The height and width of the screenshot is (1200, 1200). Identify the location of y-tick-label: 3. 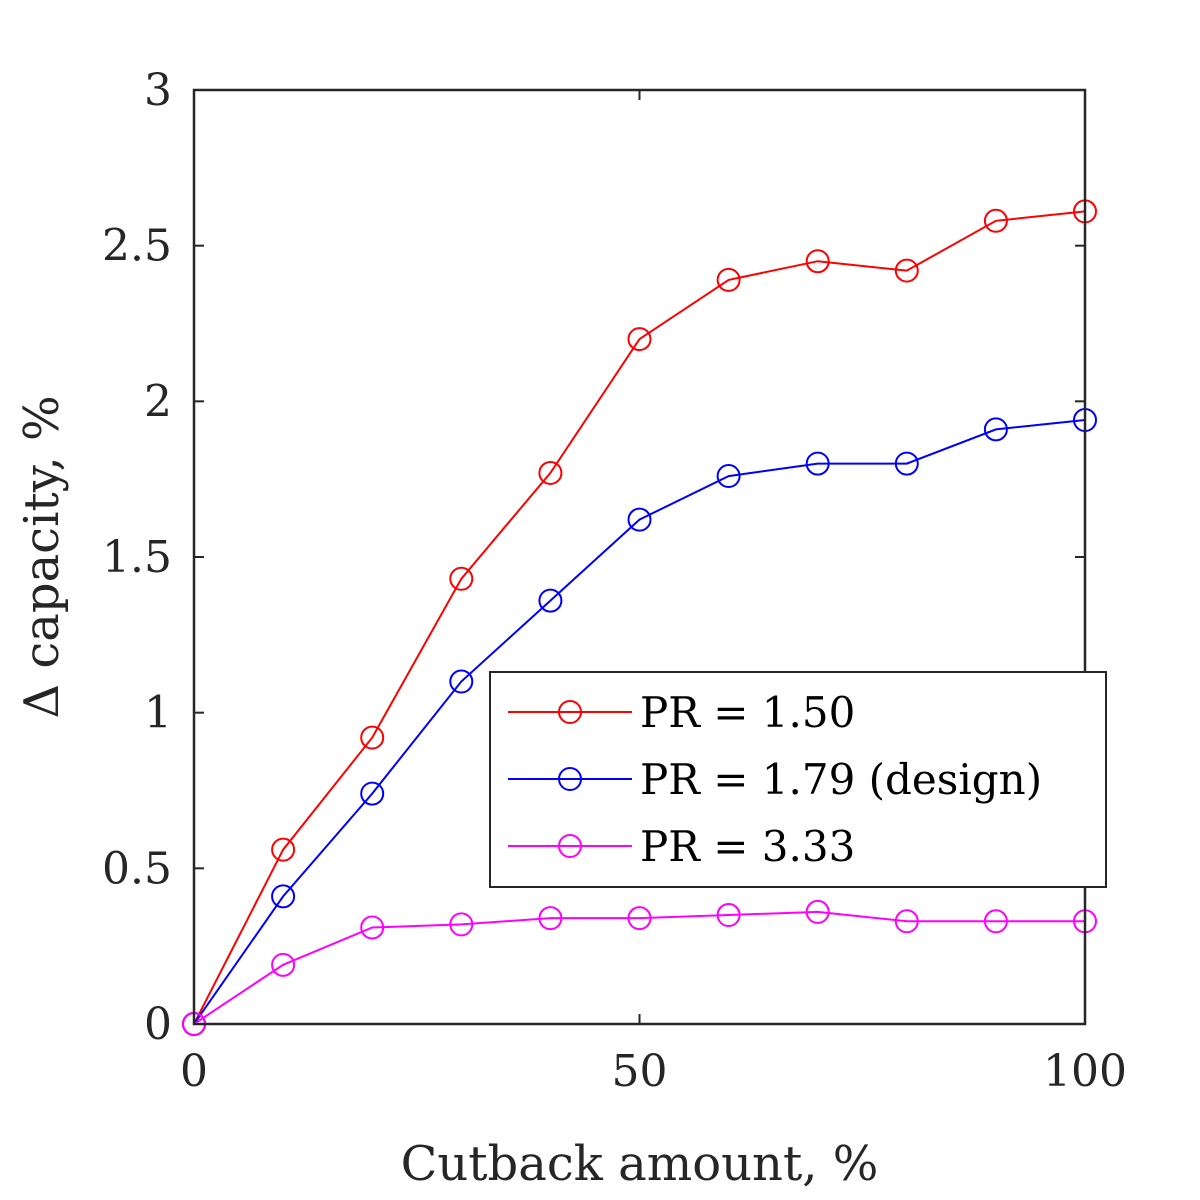
(158, 90).